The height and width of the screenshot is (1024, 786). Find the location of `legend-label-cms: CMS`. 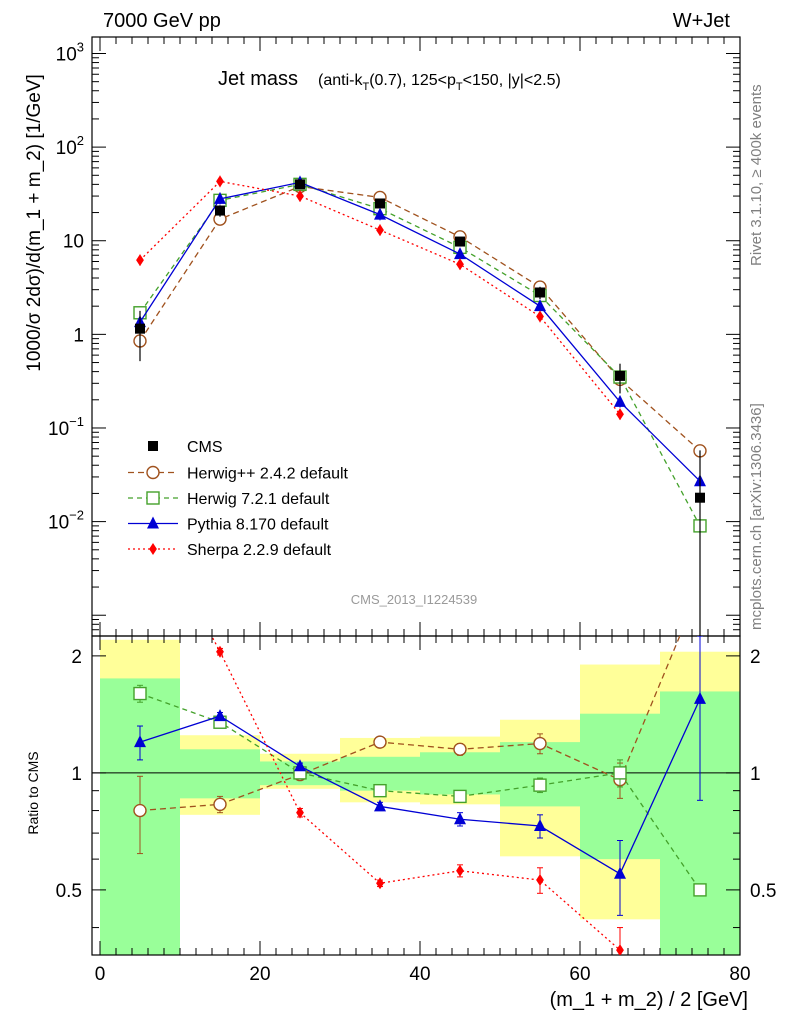

legend-label-cms: CMS is located at coordinates (205, 447).